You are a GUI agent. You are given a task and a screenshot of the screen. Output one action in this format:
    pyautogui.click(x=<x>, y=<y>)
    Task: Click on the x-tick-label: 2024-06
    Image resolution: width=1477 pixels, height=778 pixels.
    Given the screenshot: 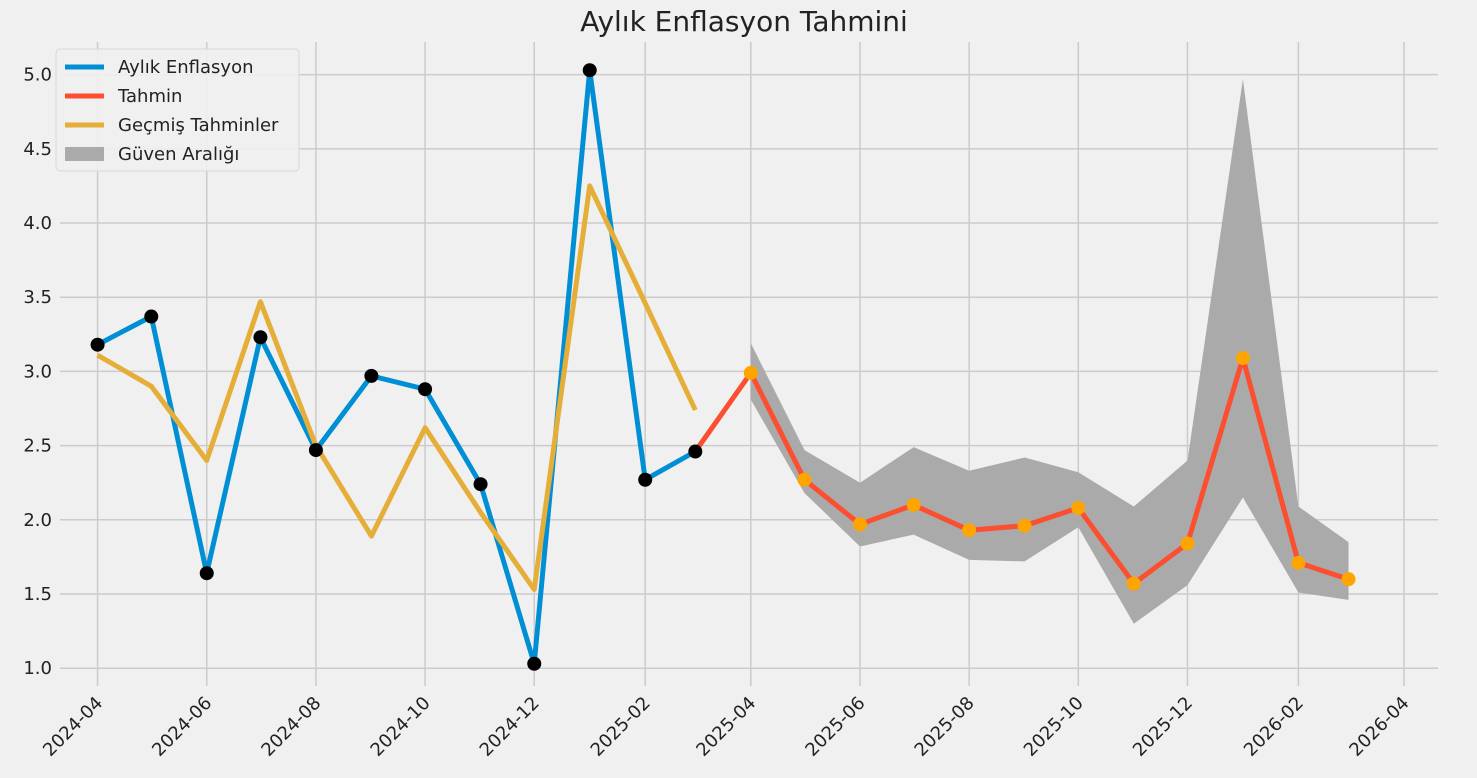 What is the action you would take?
    pyautogui.click(x=182, y=727)
    